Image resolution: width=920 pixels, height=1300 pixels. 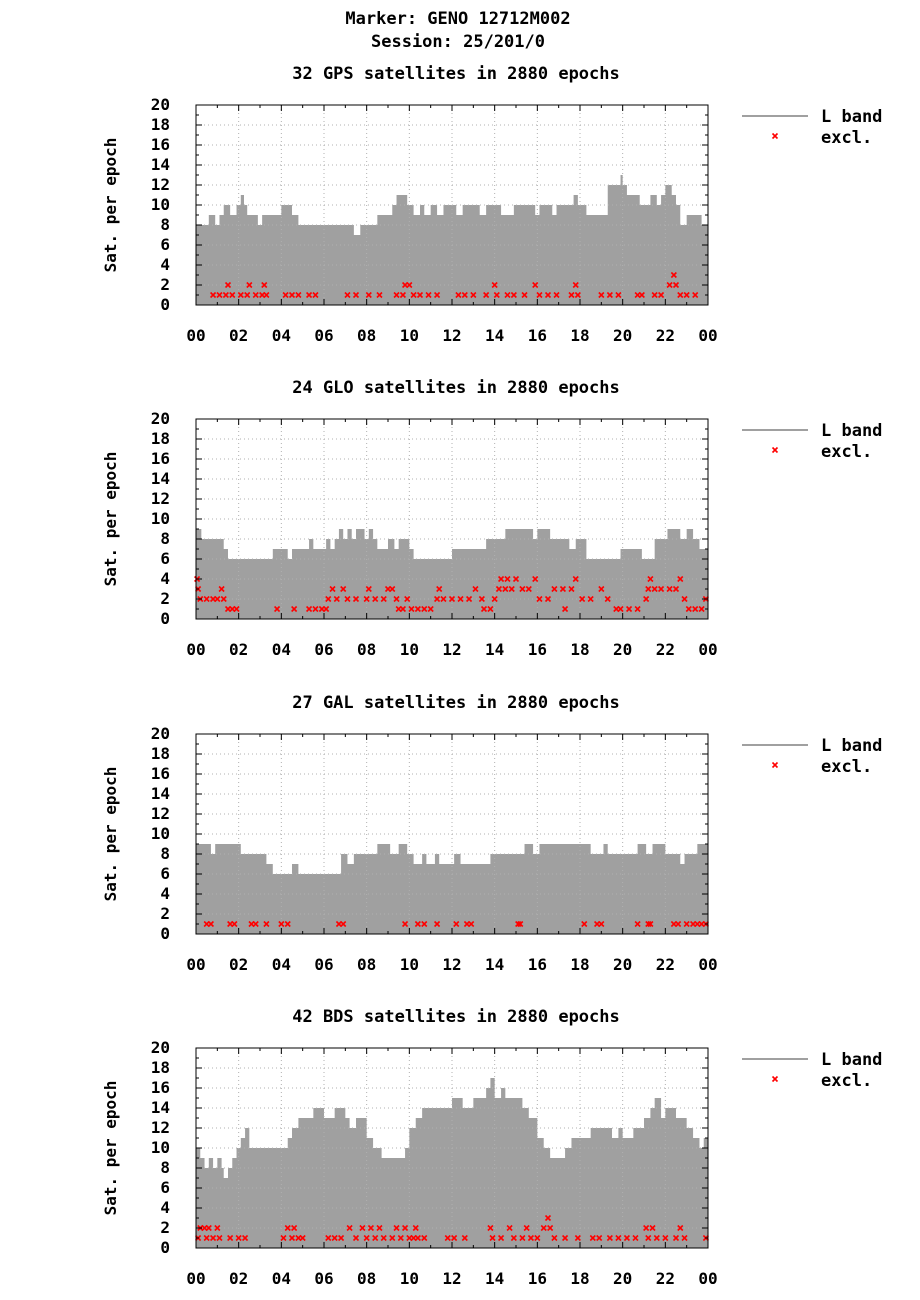 I want to click on x-tick-label: 16, so click(x=537, y=335).